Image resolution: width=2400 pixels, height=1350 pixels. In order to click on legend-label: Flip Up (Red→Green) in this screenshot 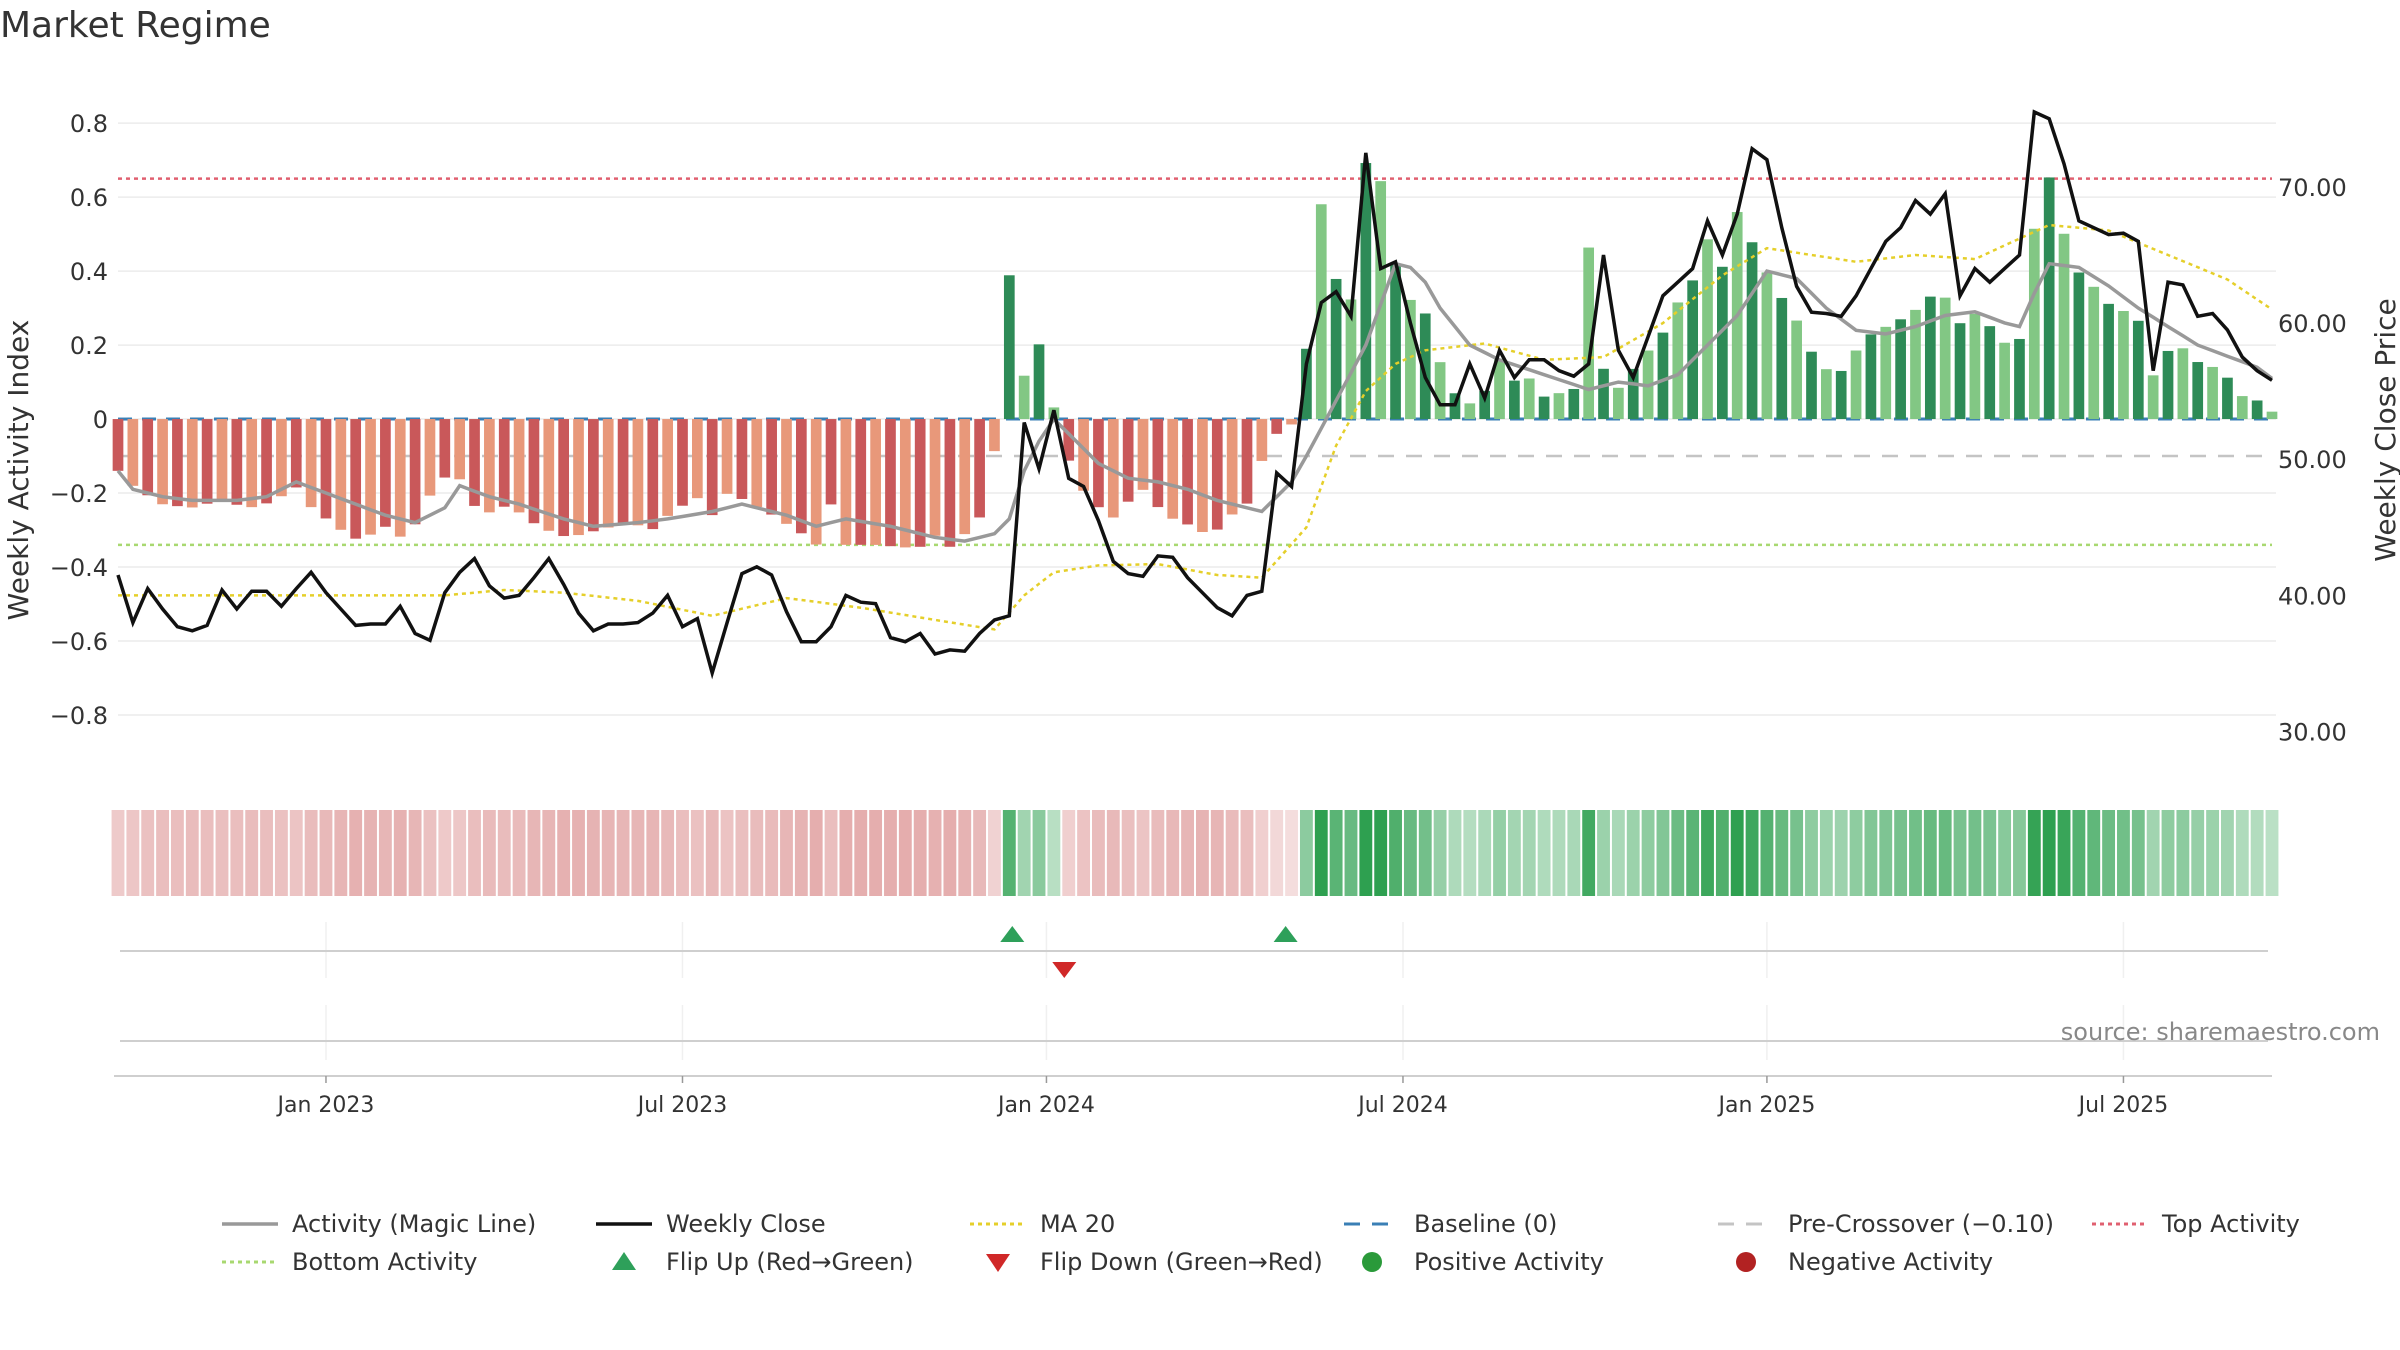, I will do `click(790, 1262)`.